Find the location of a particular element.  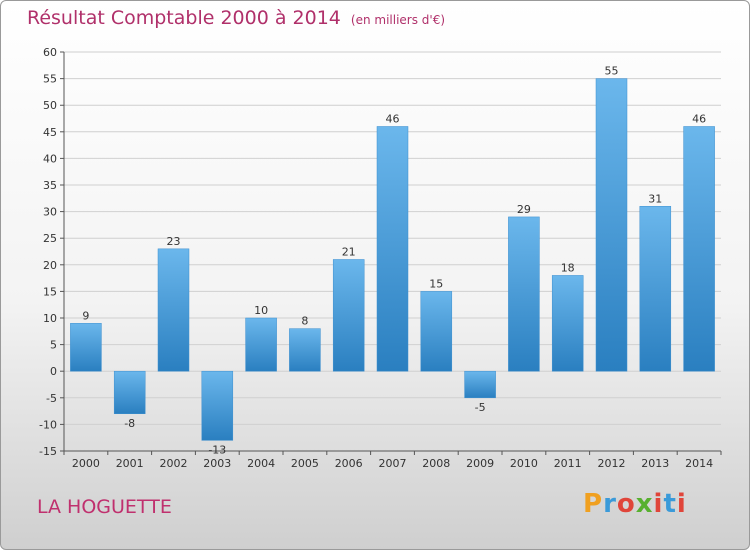

y-tick-label: 25 is located at coordinates (50, 238).